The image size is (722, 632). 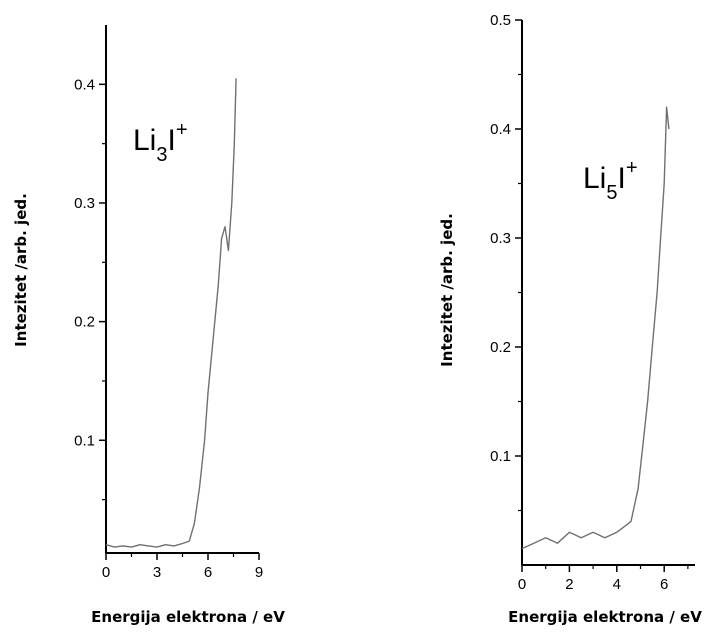 I want to click on species-annotation: Li5I+, so click(x=610, y=180).